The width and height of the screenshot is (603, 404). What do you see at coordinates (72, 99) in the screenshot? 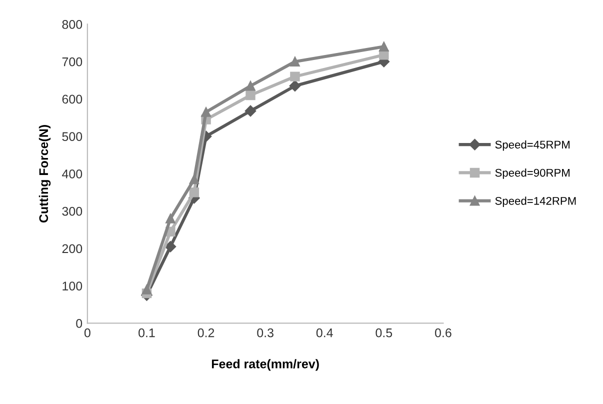
I see `y-tick-label: 600` at bounding box center [72, 99].